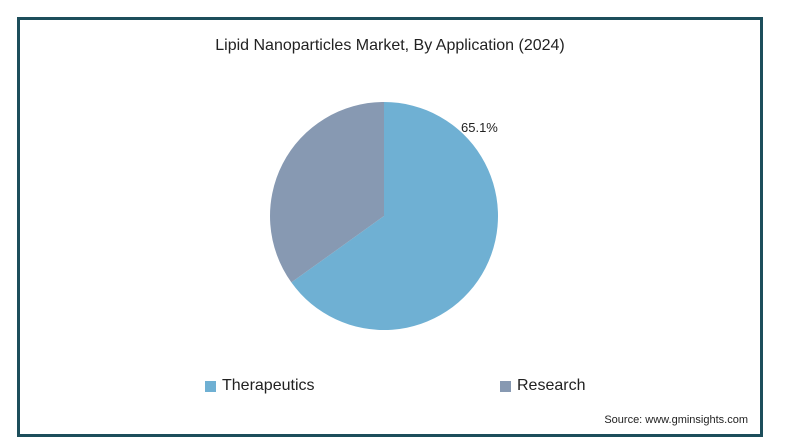  Describe the element at coordinates (390, 387) in the screenshot. I see `chart-legend: Therapeutics Research` at that location.